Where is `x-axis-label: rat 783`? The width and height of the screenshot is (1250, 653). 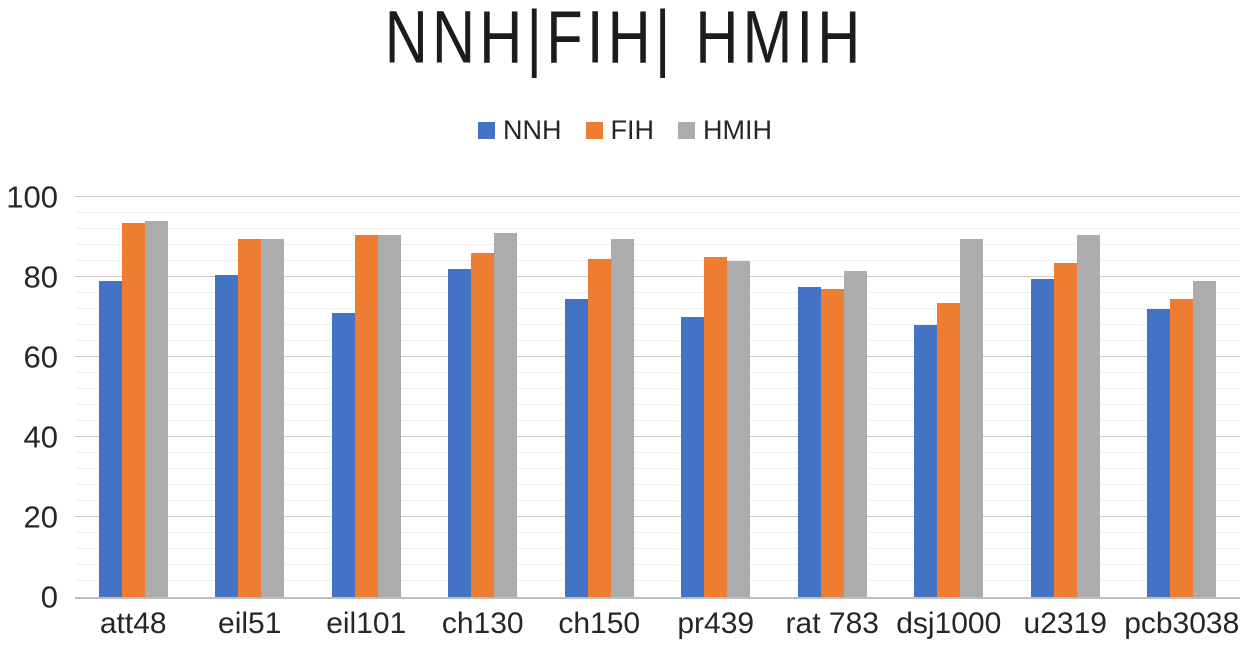
x-axis-label: rat 783 is located at coordinates (832, 623).